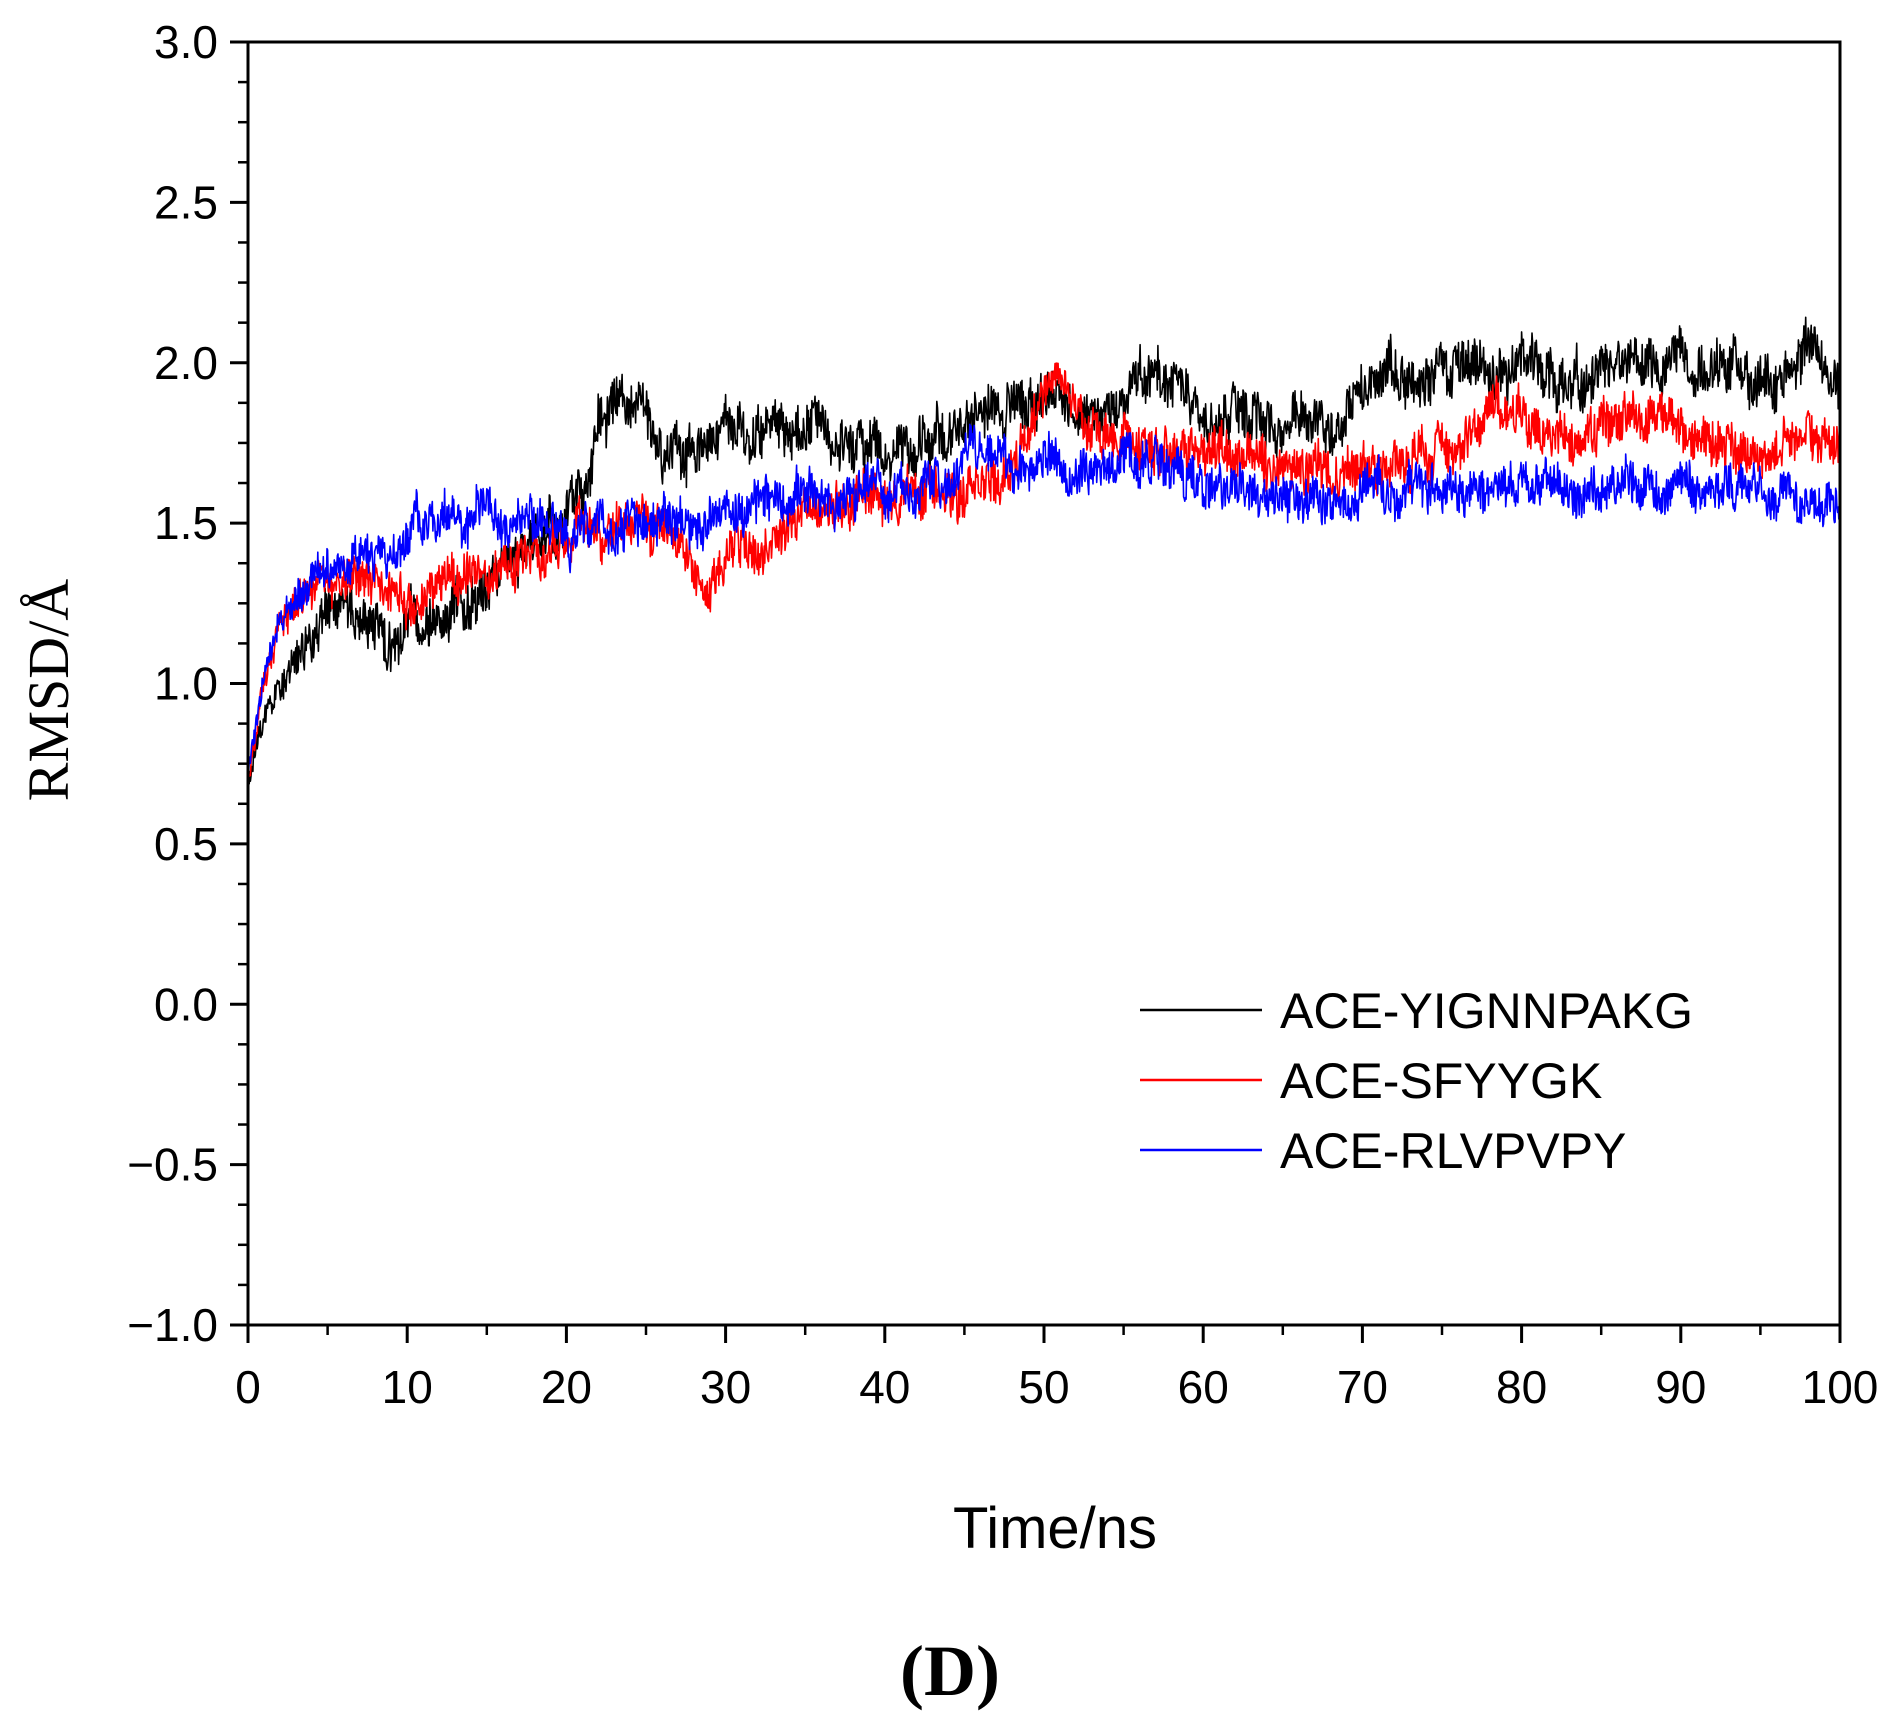 The width and height of the screenshot is (1899, 1717). Describe the element at coordinates (950, 1671) in the screenshot. I see `panel-label: (D)` at that location.